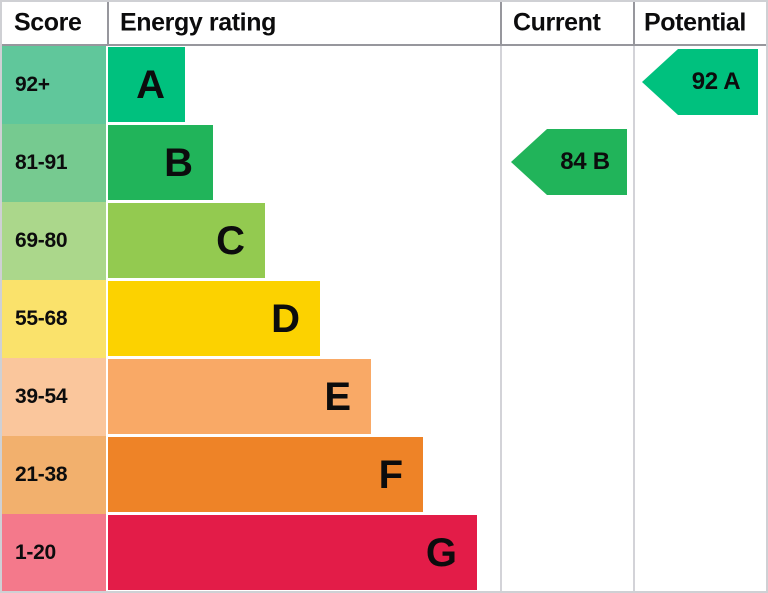  I want to click on rating-bar-a: A, so click(146, 84).